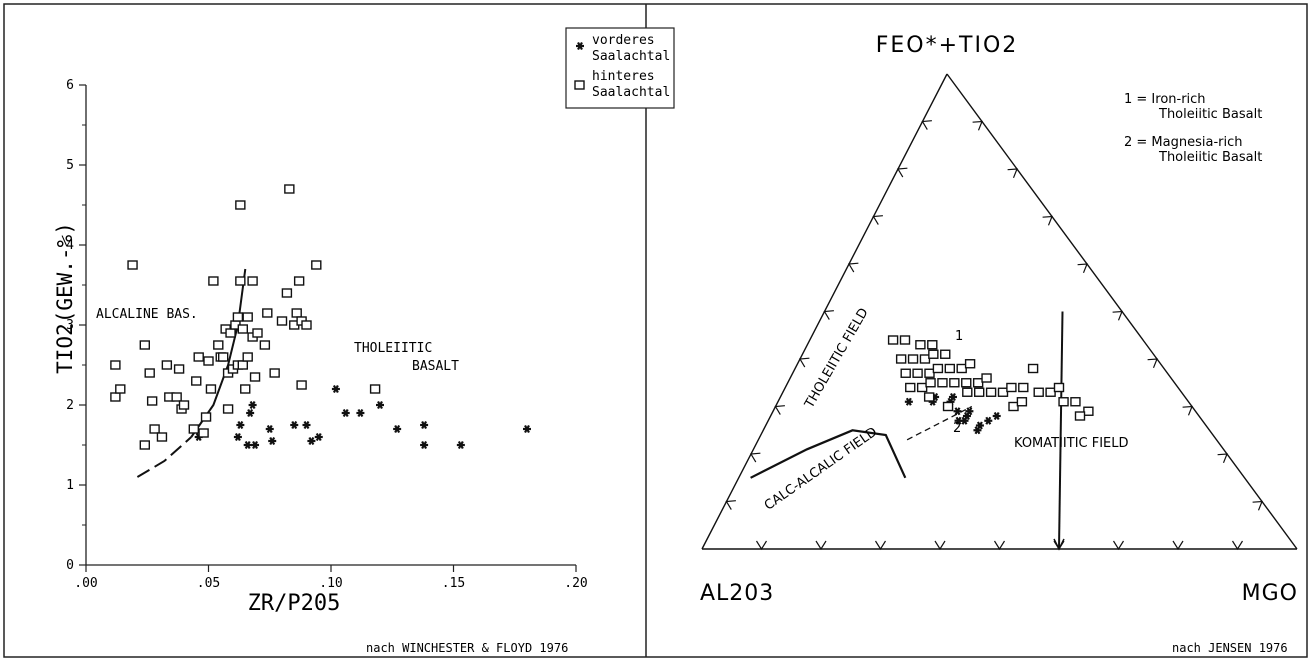 The image size is (1311, 661). What do you see at coordinates (1183, 142) in the screenshot?
I see `legend-2-line1: 2 = Magnesia-rich` at bounding box center [1183, 142].